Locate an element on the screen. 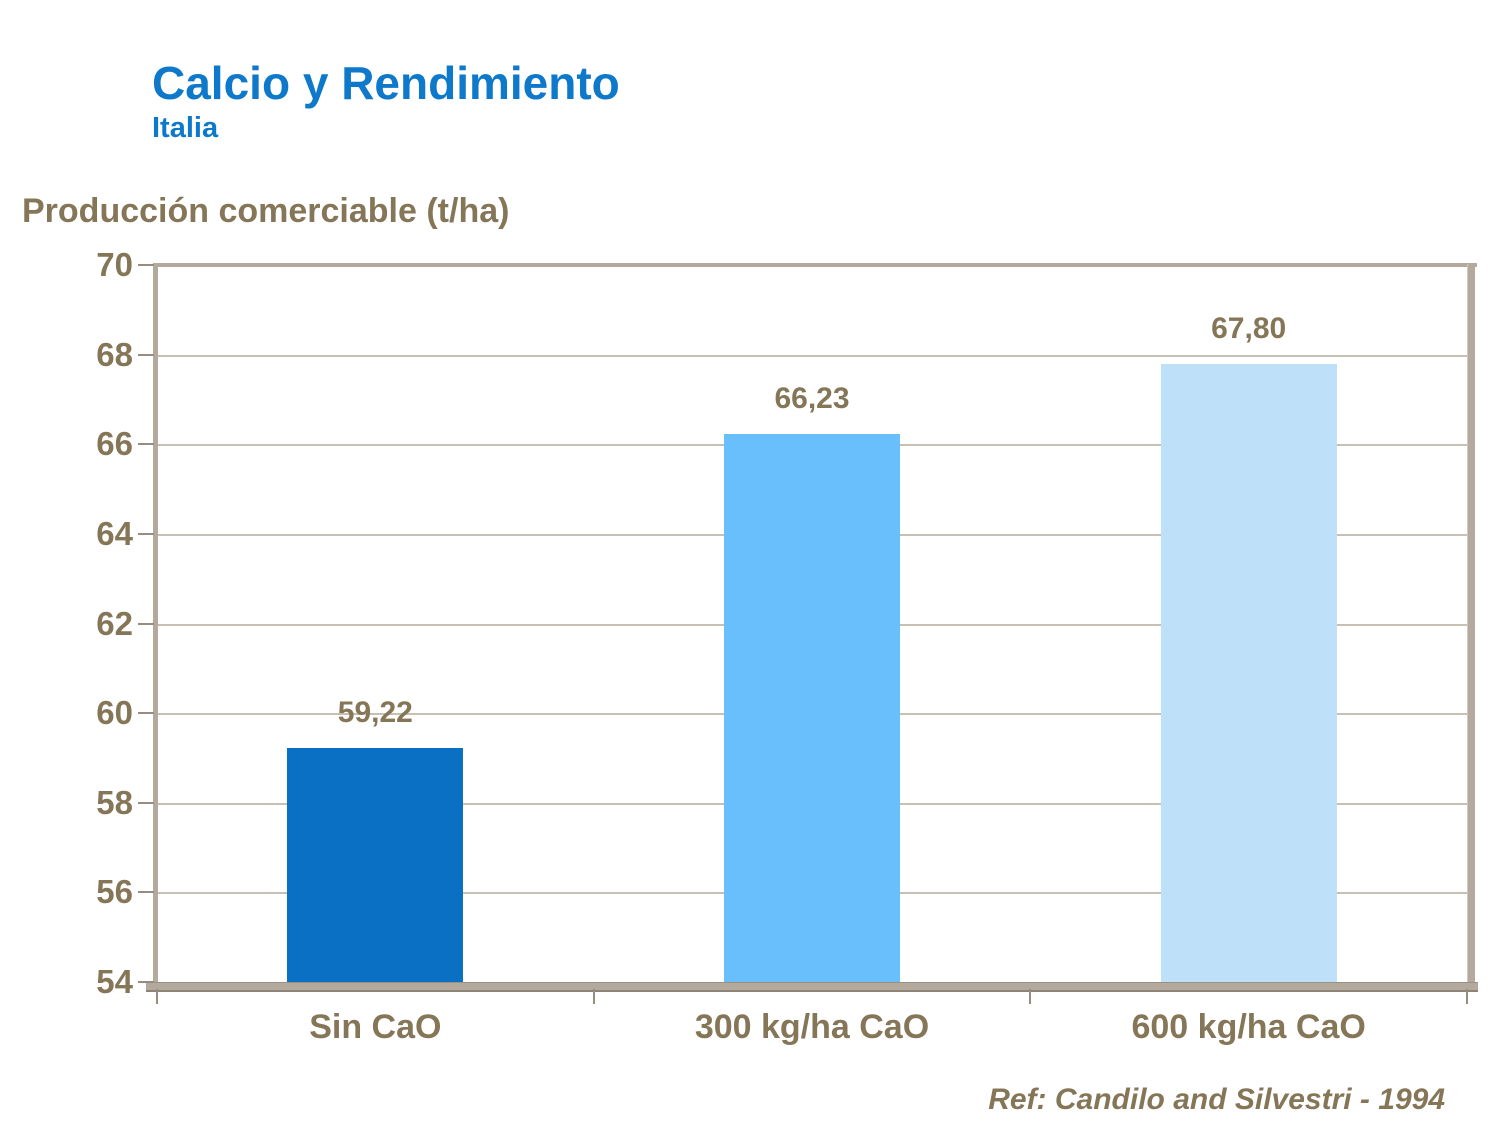 The width and height of the screenshot is (1500, 1125). plot-wall-bottom is located at coordinates (812, 987).